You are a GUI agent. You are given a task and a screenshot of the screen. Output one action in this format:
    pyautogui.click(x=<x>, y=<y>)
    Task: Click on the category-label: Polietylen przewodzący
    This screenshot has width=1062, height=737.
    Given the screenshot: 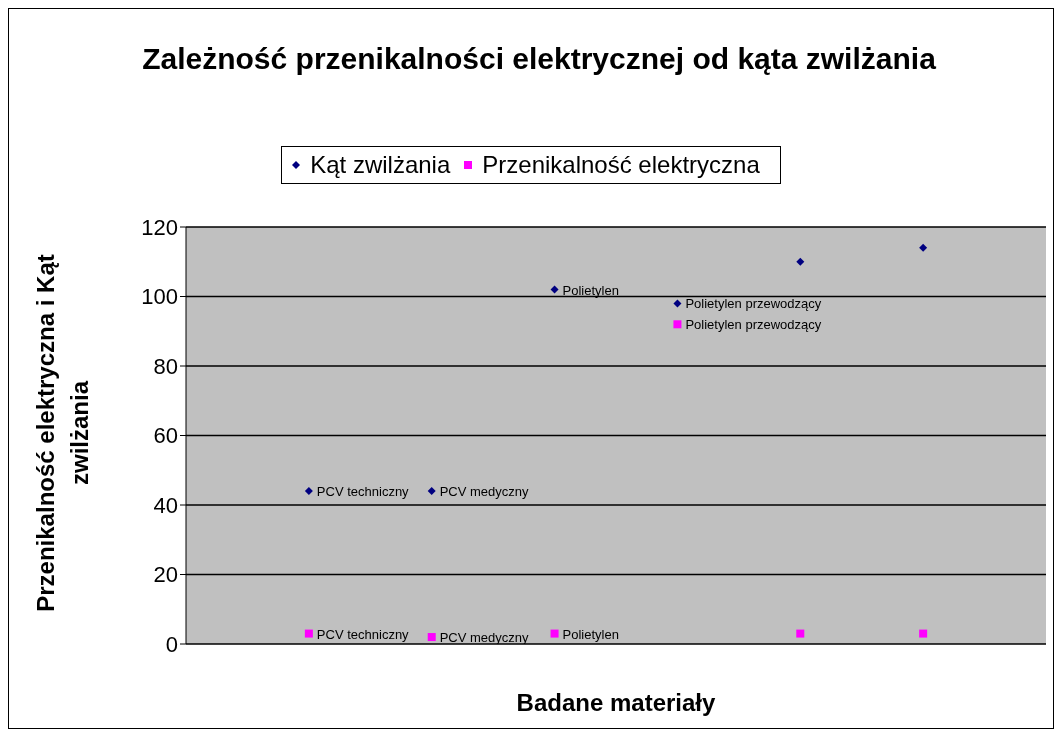 What is the action you would take?
    pyautogui.click(x=753, y=325)
    